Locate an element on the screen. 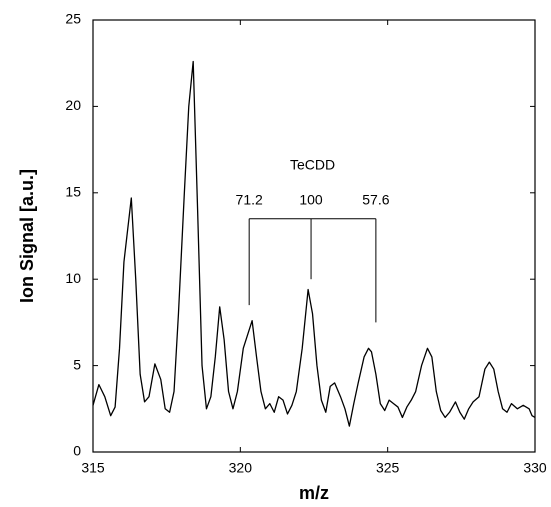 This screenshot has height=507, width=551. y-axis-label: Ion Signal [a.u.] is located at coordinates (27, 236).